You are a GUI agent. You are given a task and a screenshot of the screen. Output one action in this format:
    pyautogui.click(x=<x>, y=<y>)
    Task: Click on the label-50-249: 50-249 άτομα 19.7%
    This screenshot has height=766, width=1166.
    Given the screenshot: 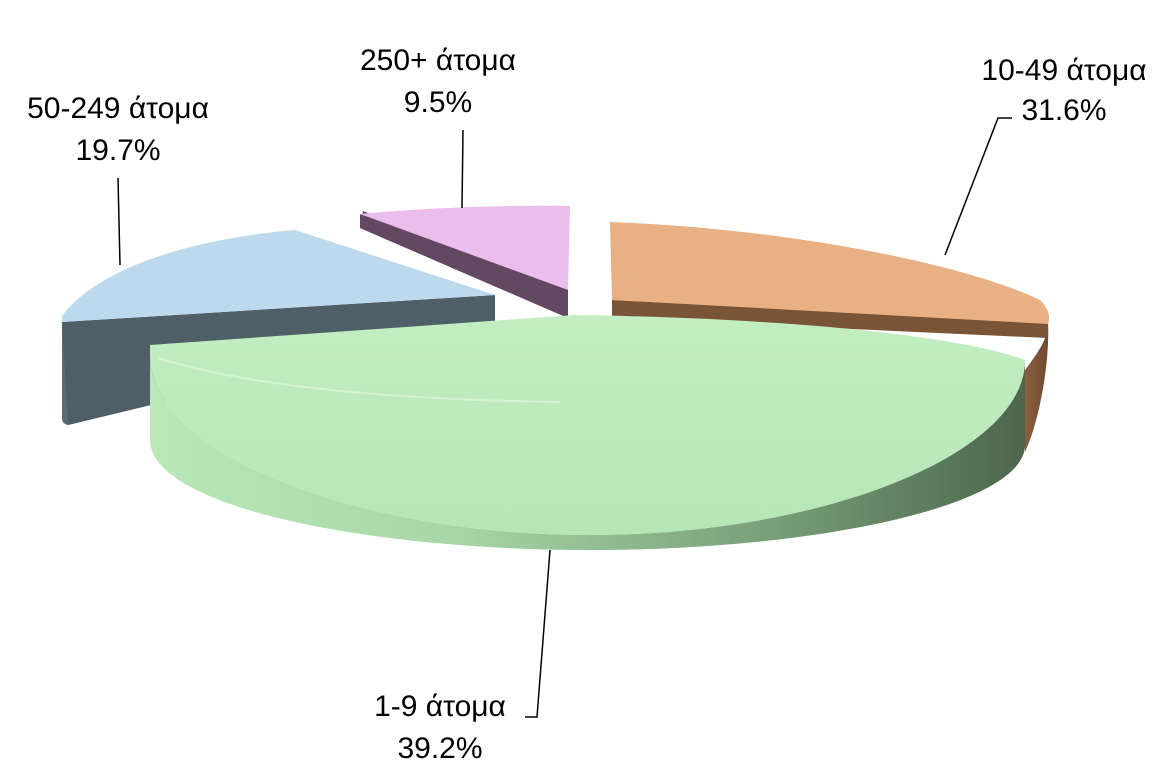 What is the action you would take?
    pyautogui.click(x=118, y=129)
    